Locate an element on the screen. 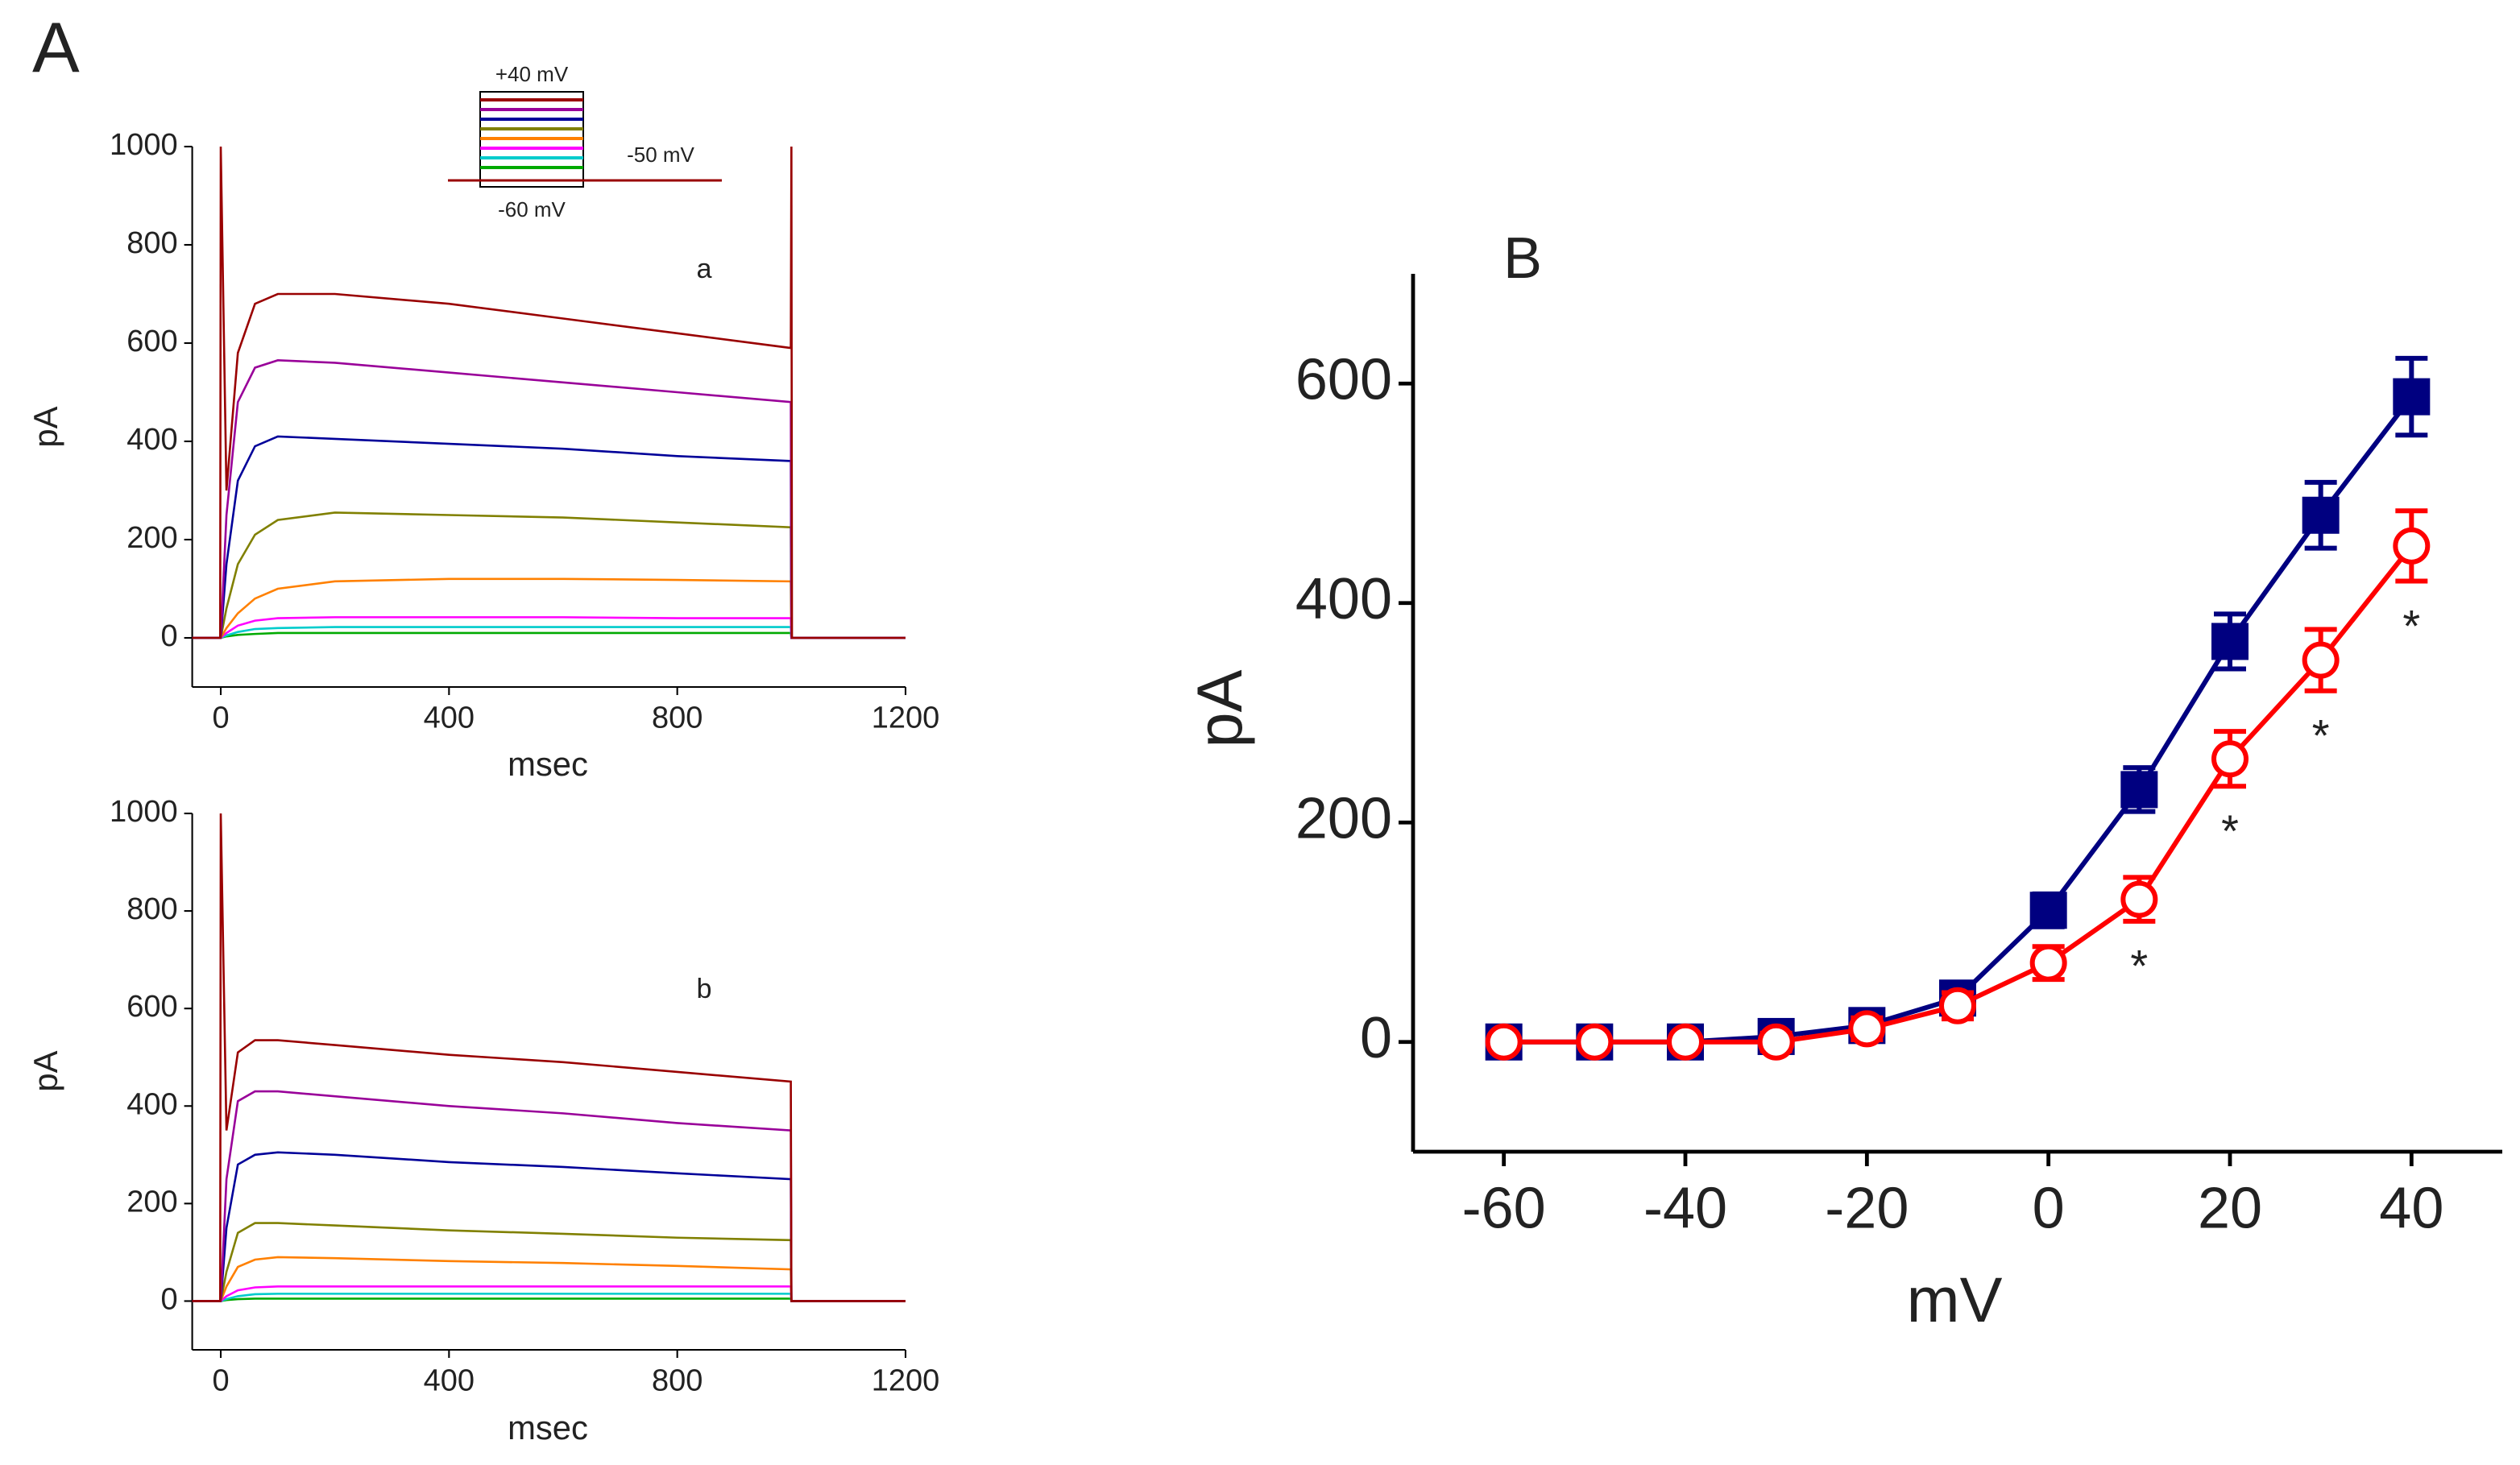  inset-label: +40 mV is located at coordinates (532, 74).